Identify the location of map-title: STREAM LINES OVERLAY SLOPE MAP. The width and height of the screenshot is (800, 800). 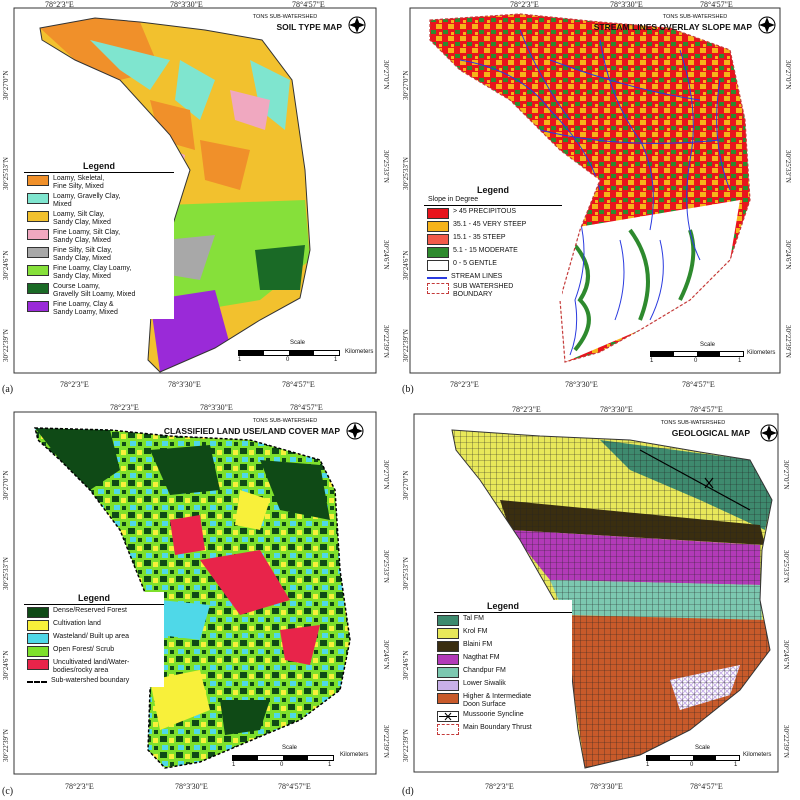
(672, 27).